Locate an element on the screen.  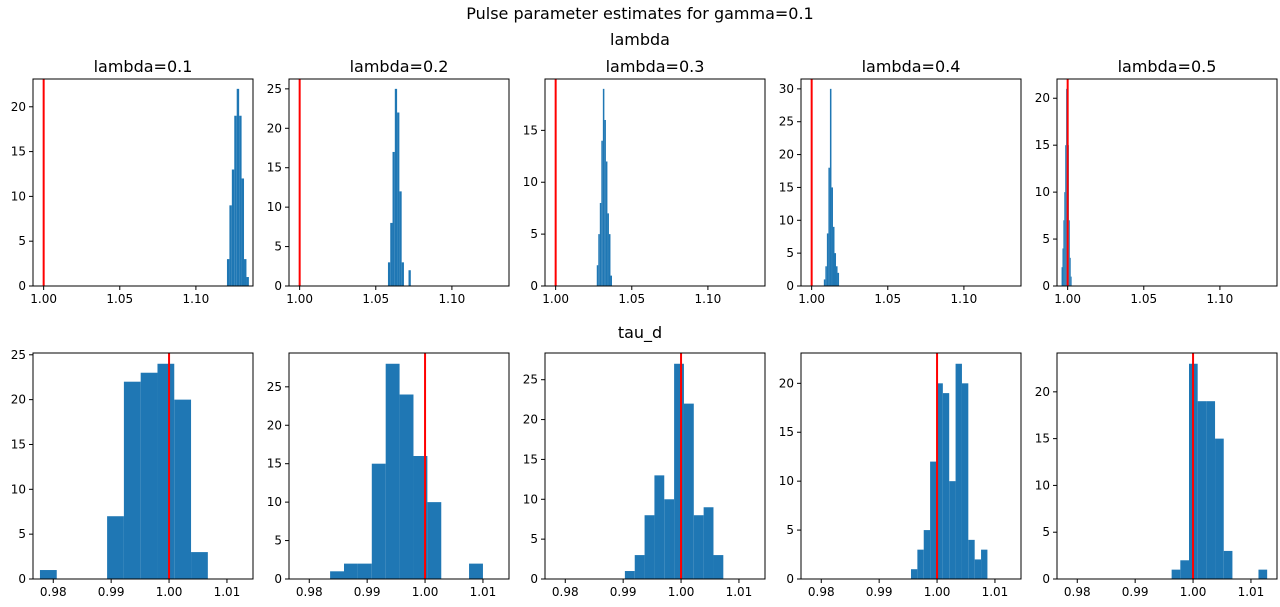
panel-1: 1.00 1.05 1.10 0 5 10 15 20 lambda=0.1 is located at coordinates (132, 181).